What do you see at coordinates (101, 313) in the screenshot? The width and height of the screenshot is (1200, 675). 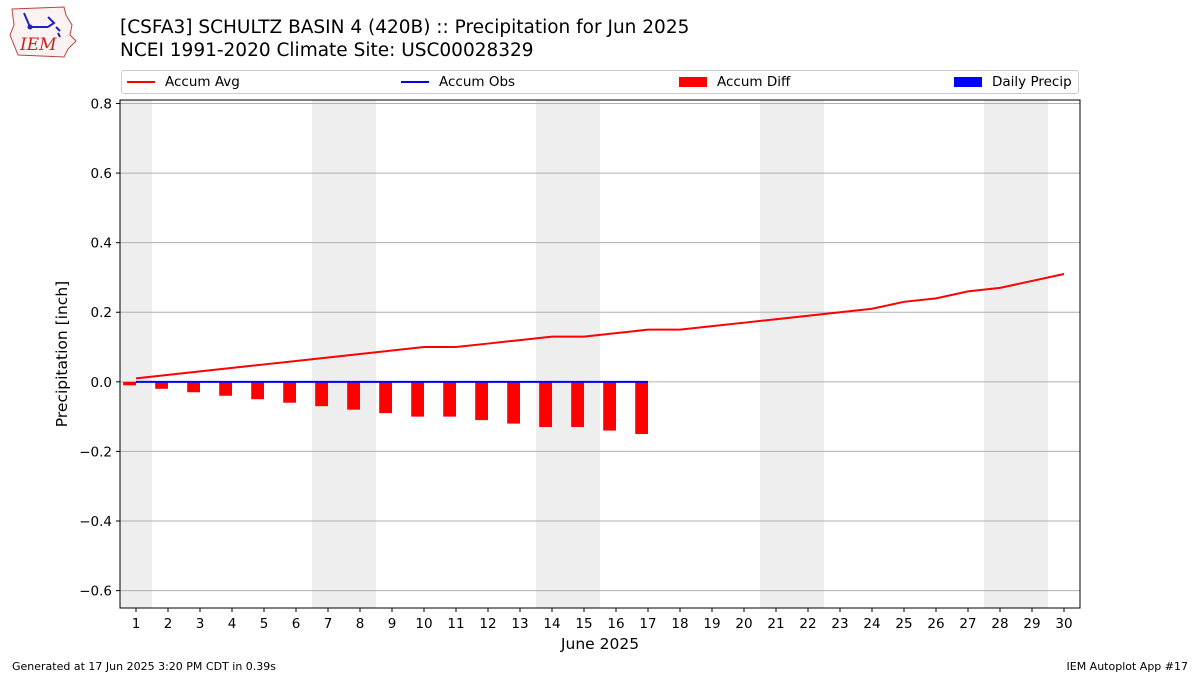 I see `y-tick-label-4: 0.2` at bounding box center [101, 313].